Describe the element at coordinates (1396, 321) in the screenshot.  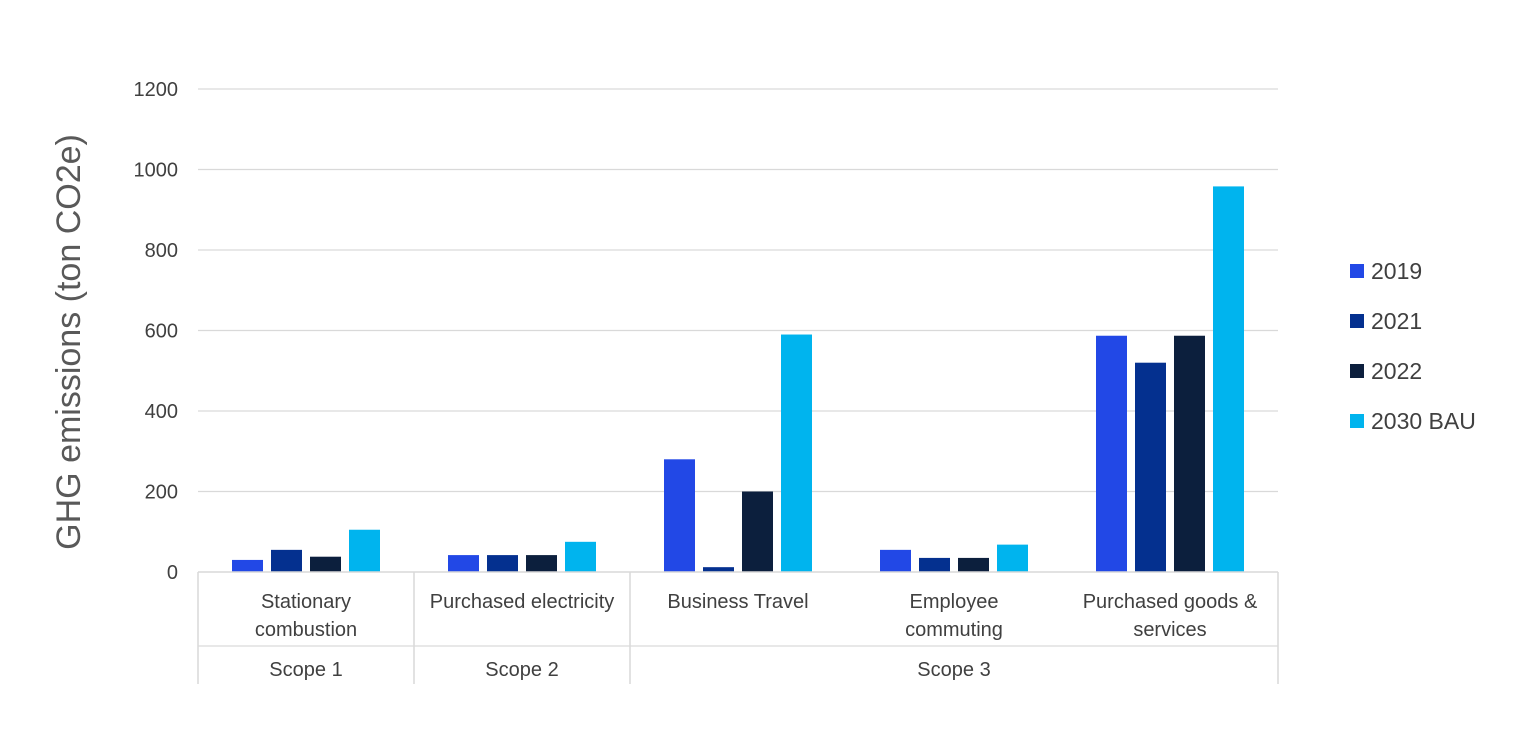
I see `legend-label: 2021` at that location.